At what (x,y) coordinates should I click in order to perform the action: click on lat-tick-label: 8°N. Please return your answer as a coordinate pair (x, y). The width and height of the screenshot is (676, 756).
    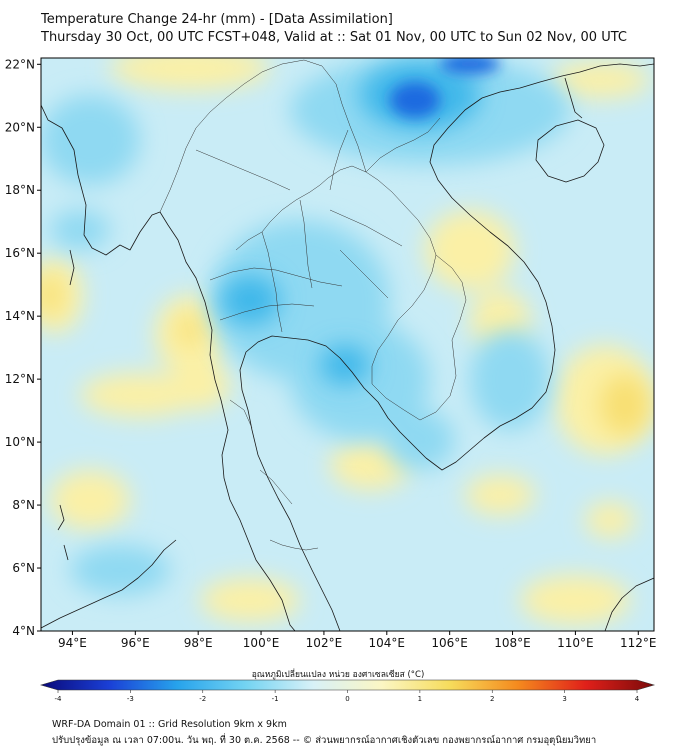
    Looking at the image, I should click on (23, 505).